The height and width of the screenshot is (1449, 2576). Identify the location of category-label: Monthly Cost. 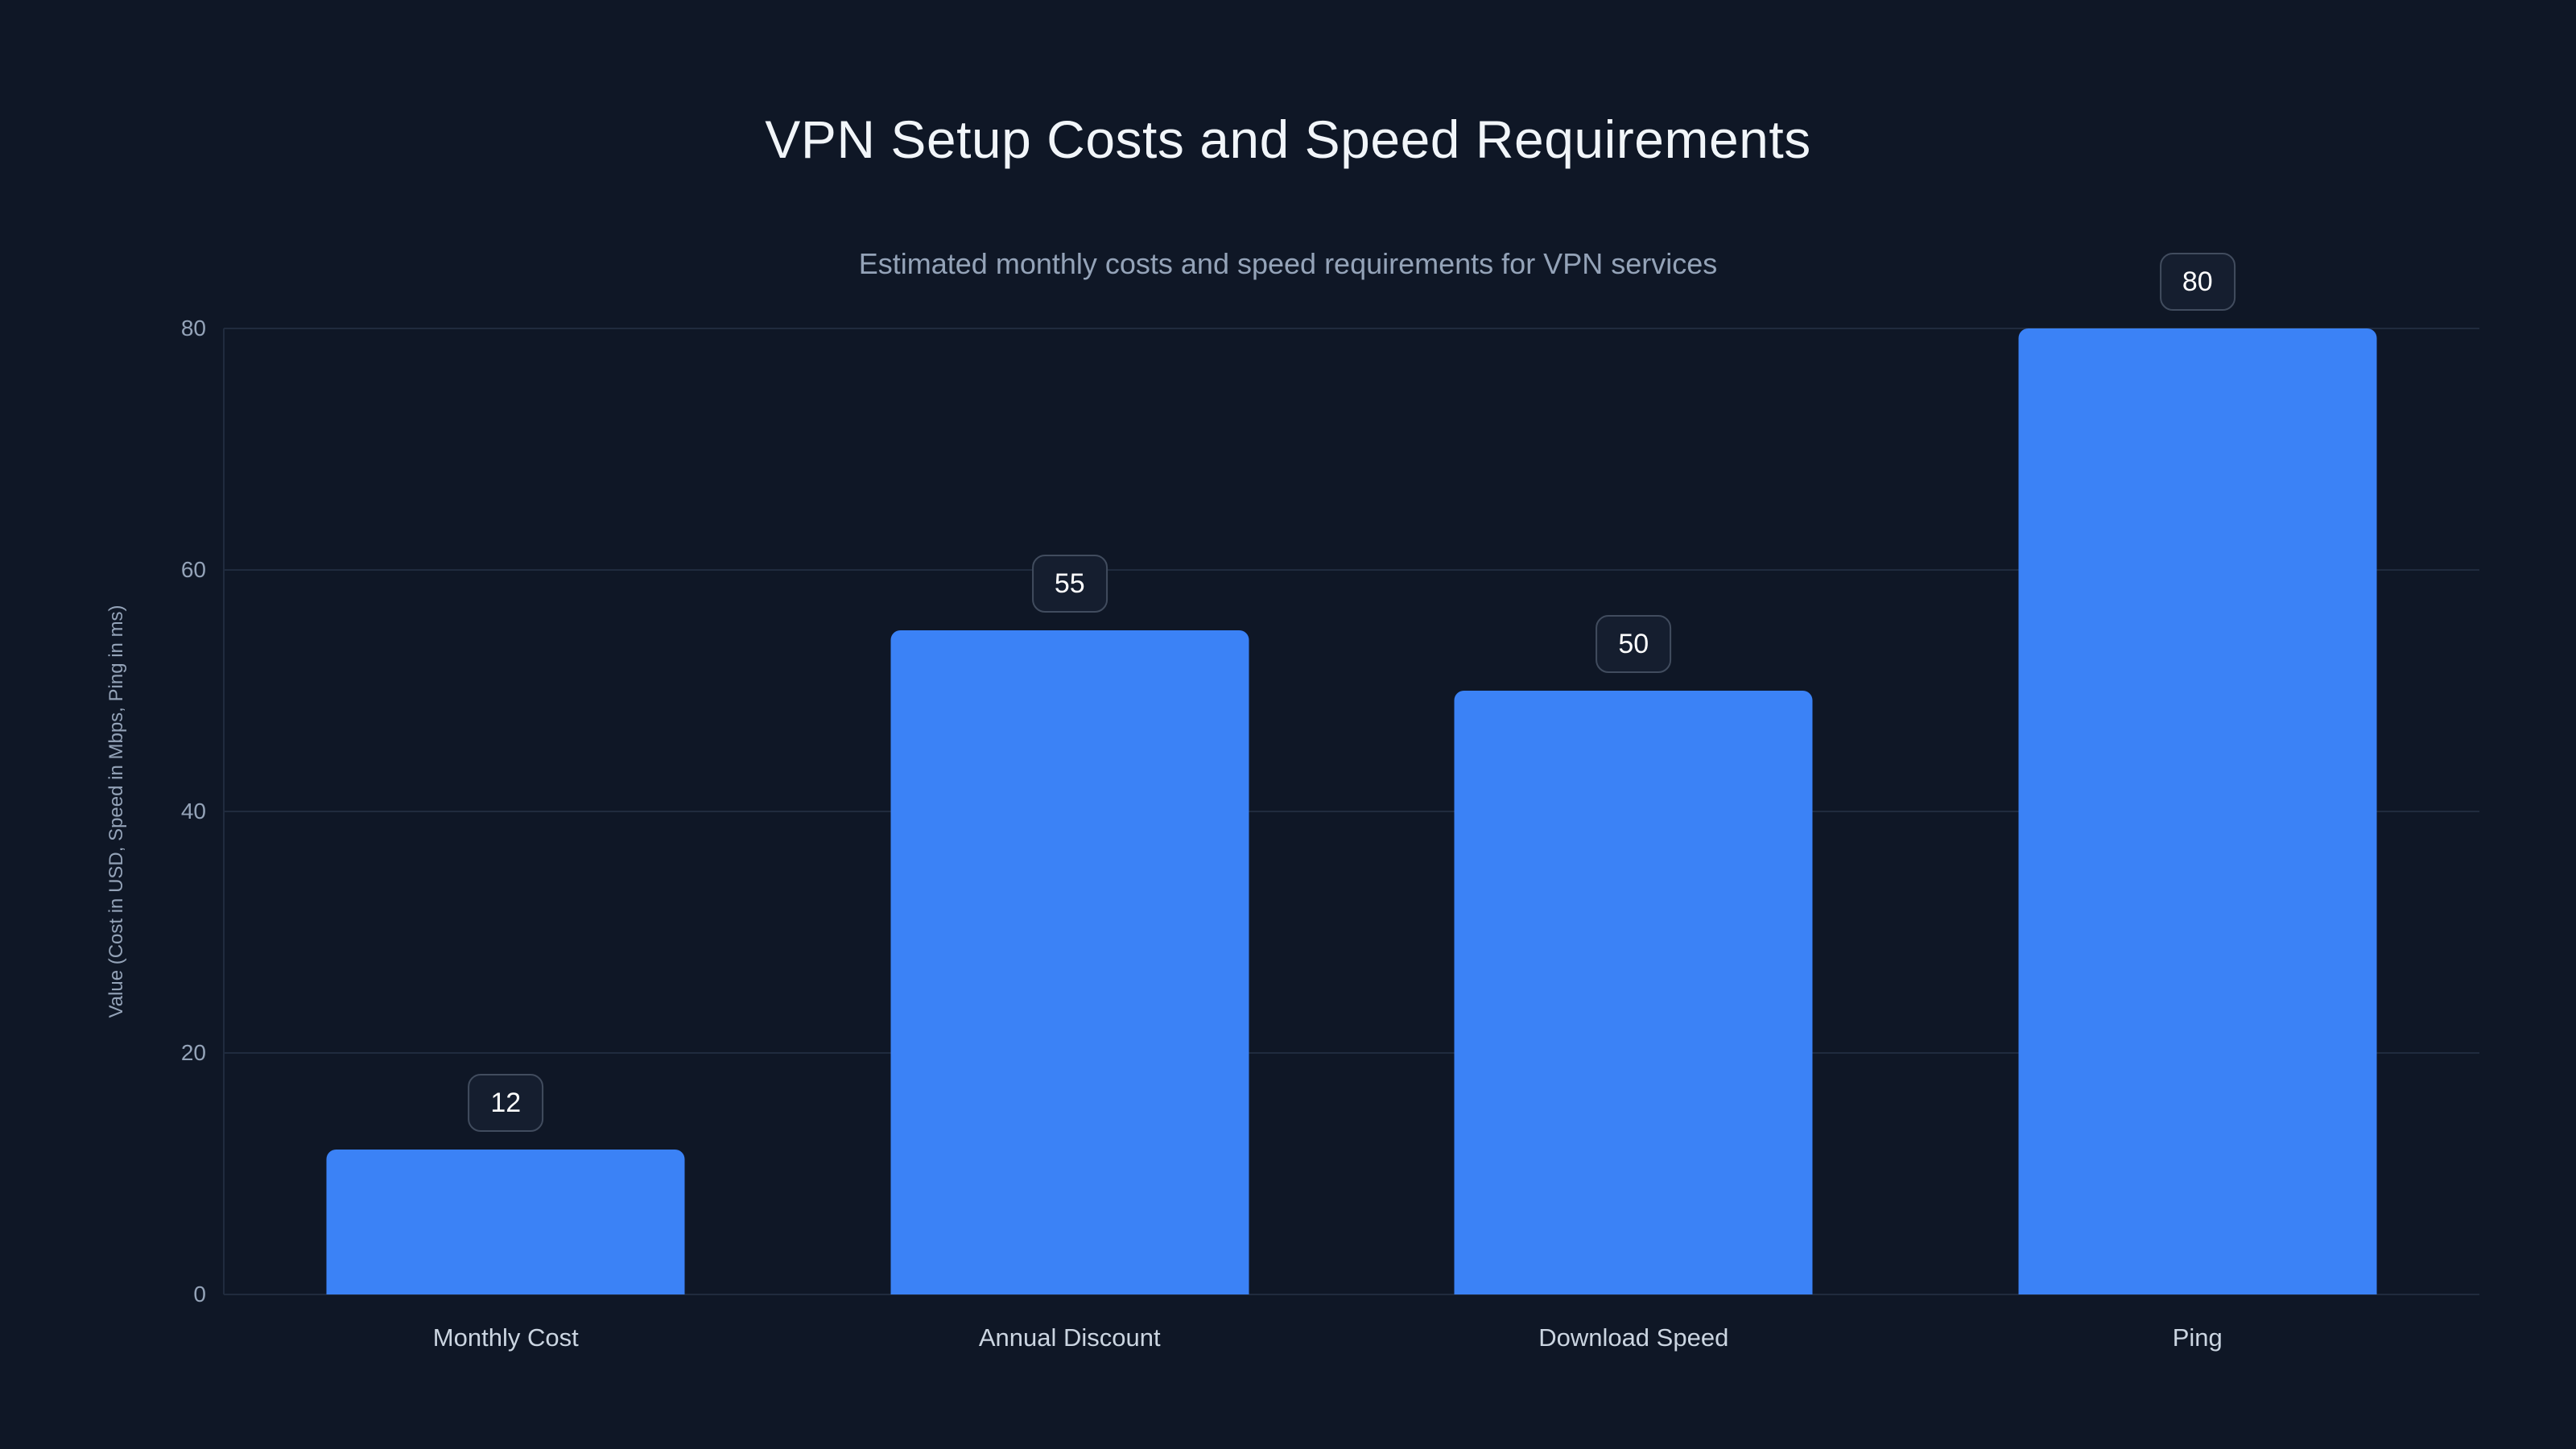
(505, 1337).